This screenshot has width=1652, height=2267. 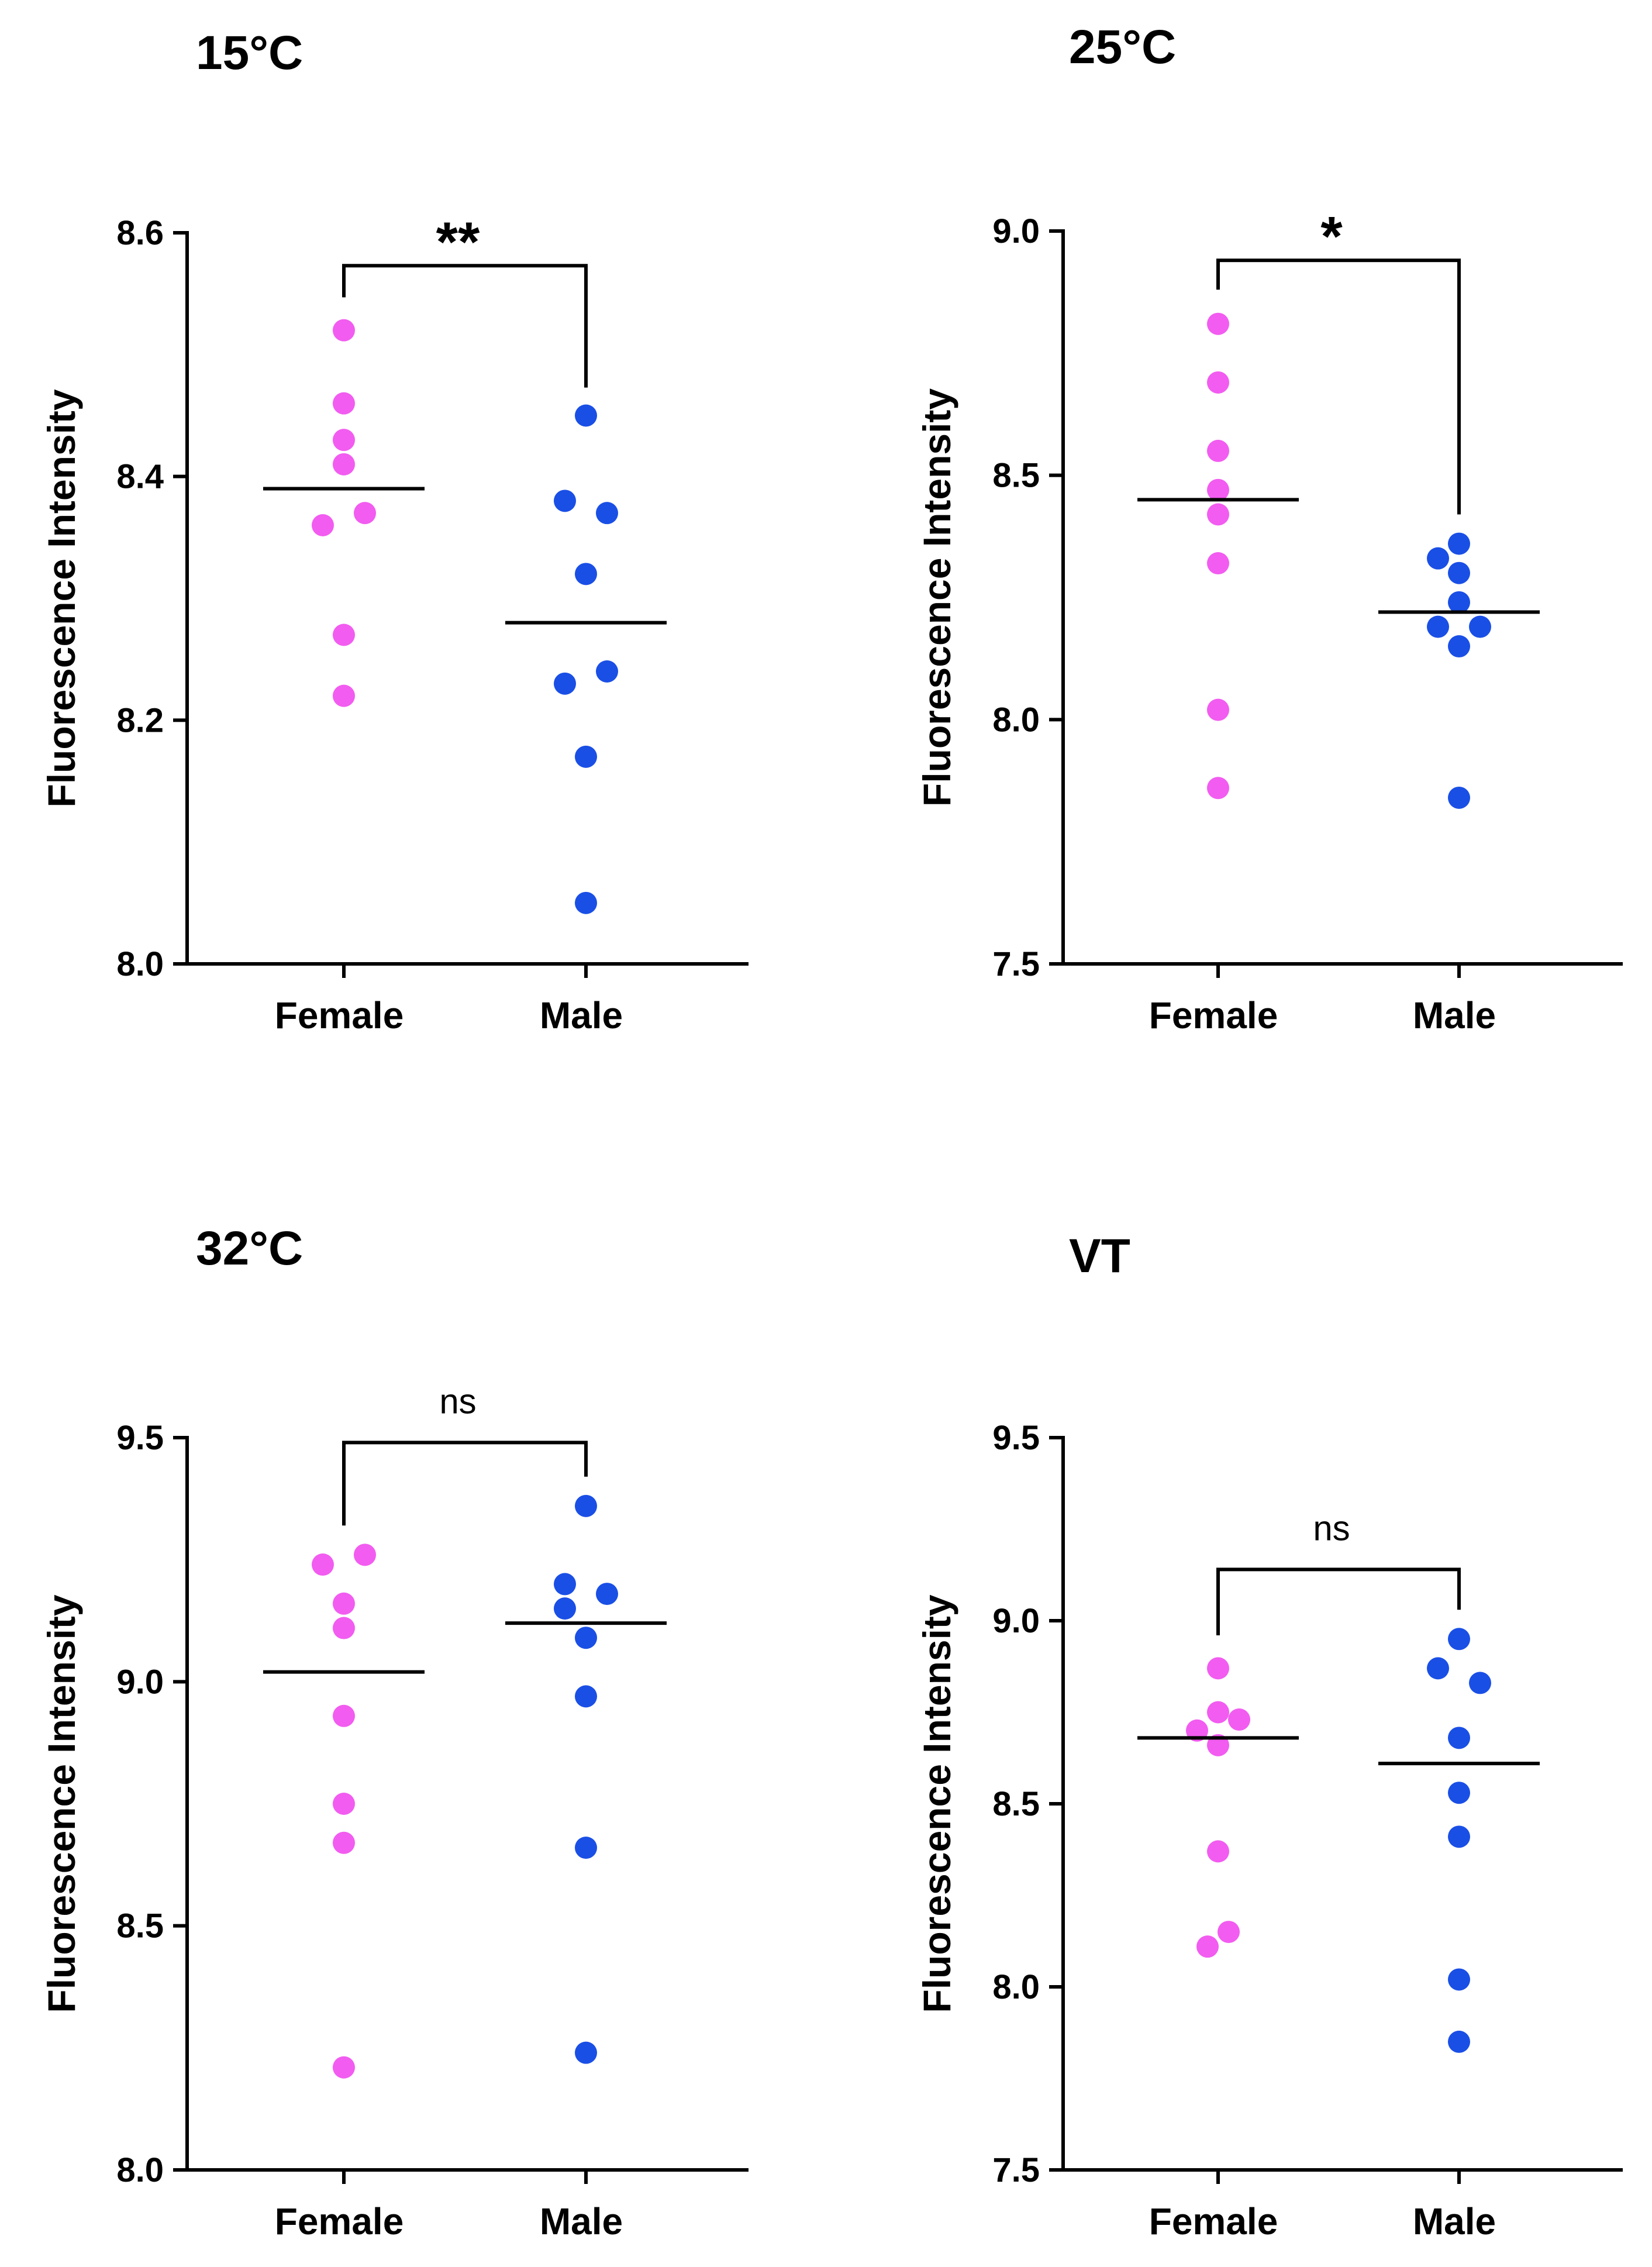 I want to click on chart-title: VT, so click(x=1099, y=1256).